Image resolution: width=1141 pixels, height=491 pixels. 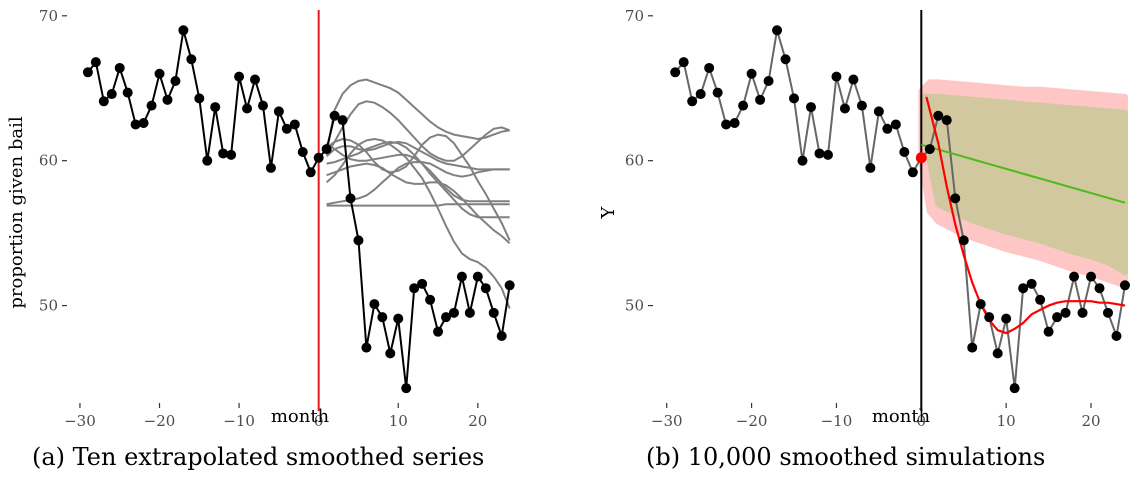 I want to click on x-axis-title: month, so click(x=300, y=416).